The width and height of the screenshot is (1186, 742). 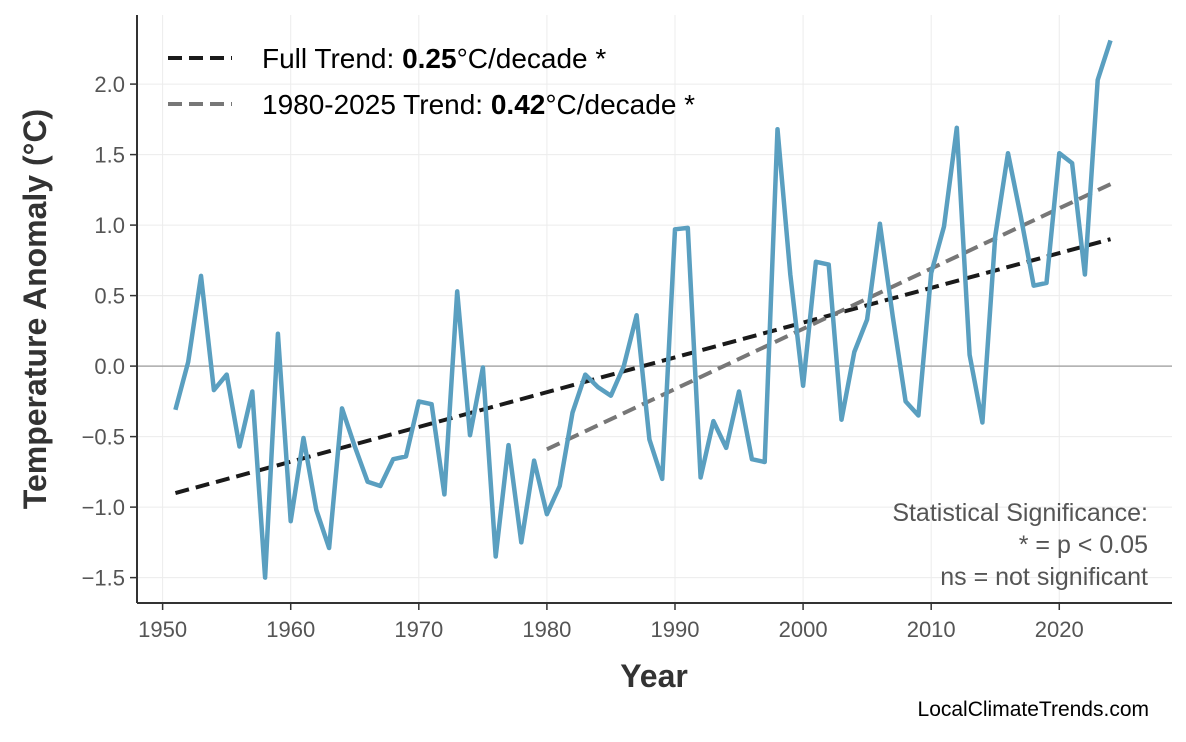 What do you see at coordinates (1044, 577) in the screenshot?
I see `annotation-line-3: ns = not significant` at bounding box center [1044, 577].